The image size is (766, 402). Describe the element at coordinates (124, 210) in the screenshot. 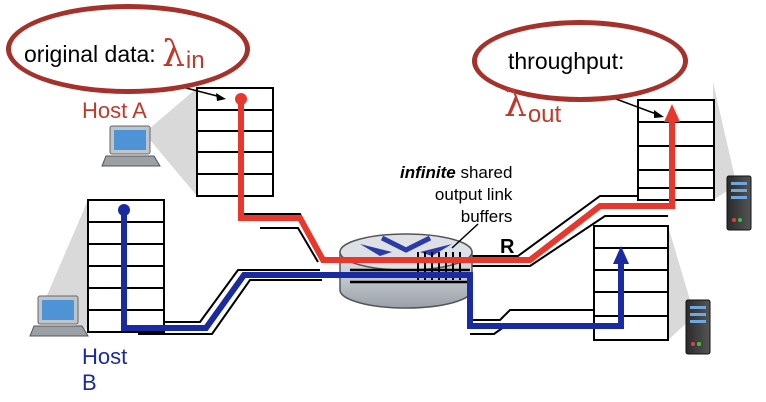

I see `host-b-flow-start` at that location.